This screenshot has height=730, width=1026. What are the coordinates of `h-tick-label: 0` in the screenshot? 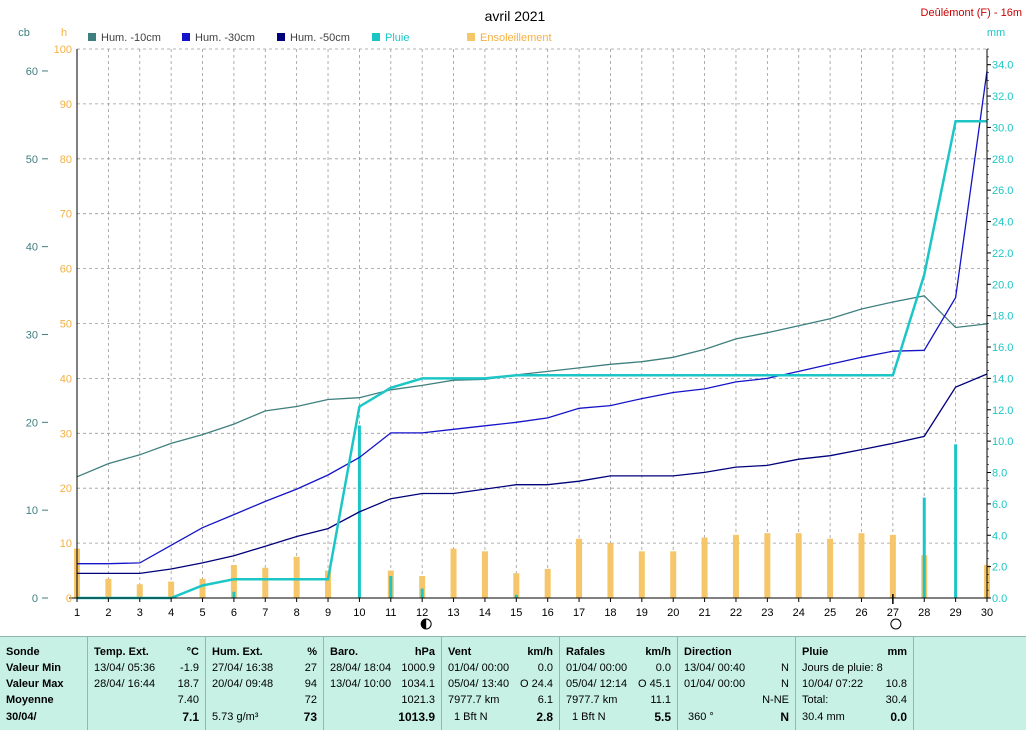 It's located at (69, 599).